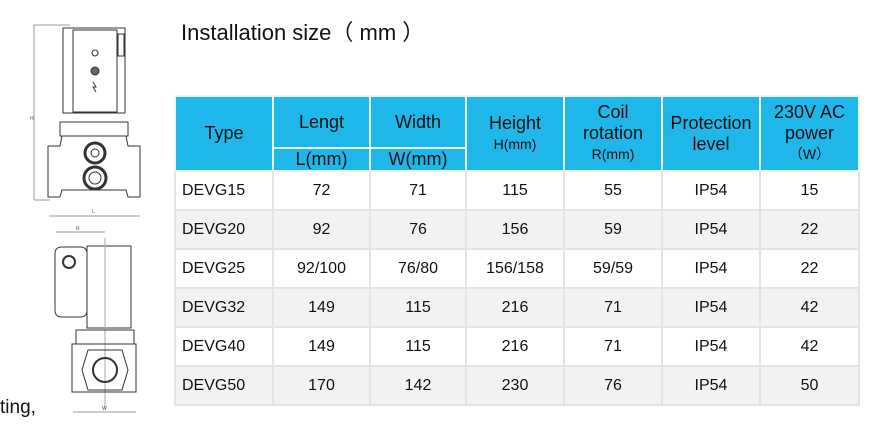 The width and height of the screenshot is (887, 438). I want to click on header-unit-row: L(mm) W(mm), so click(517, 159).